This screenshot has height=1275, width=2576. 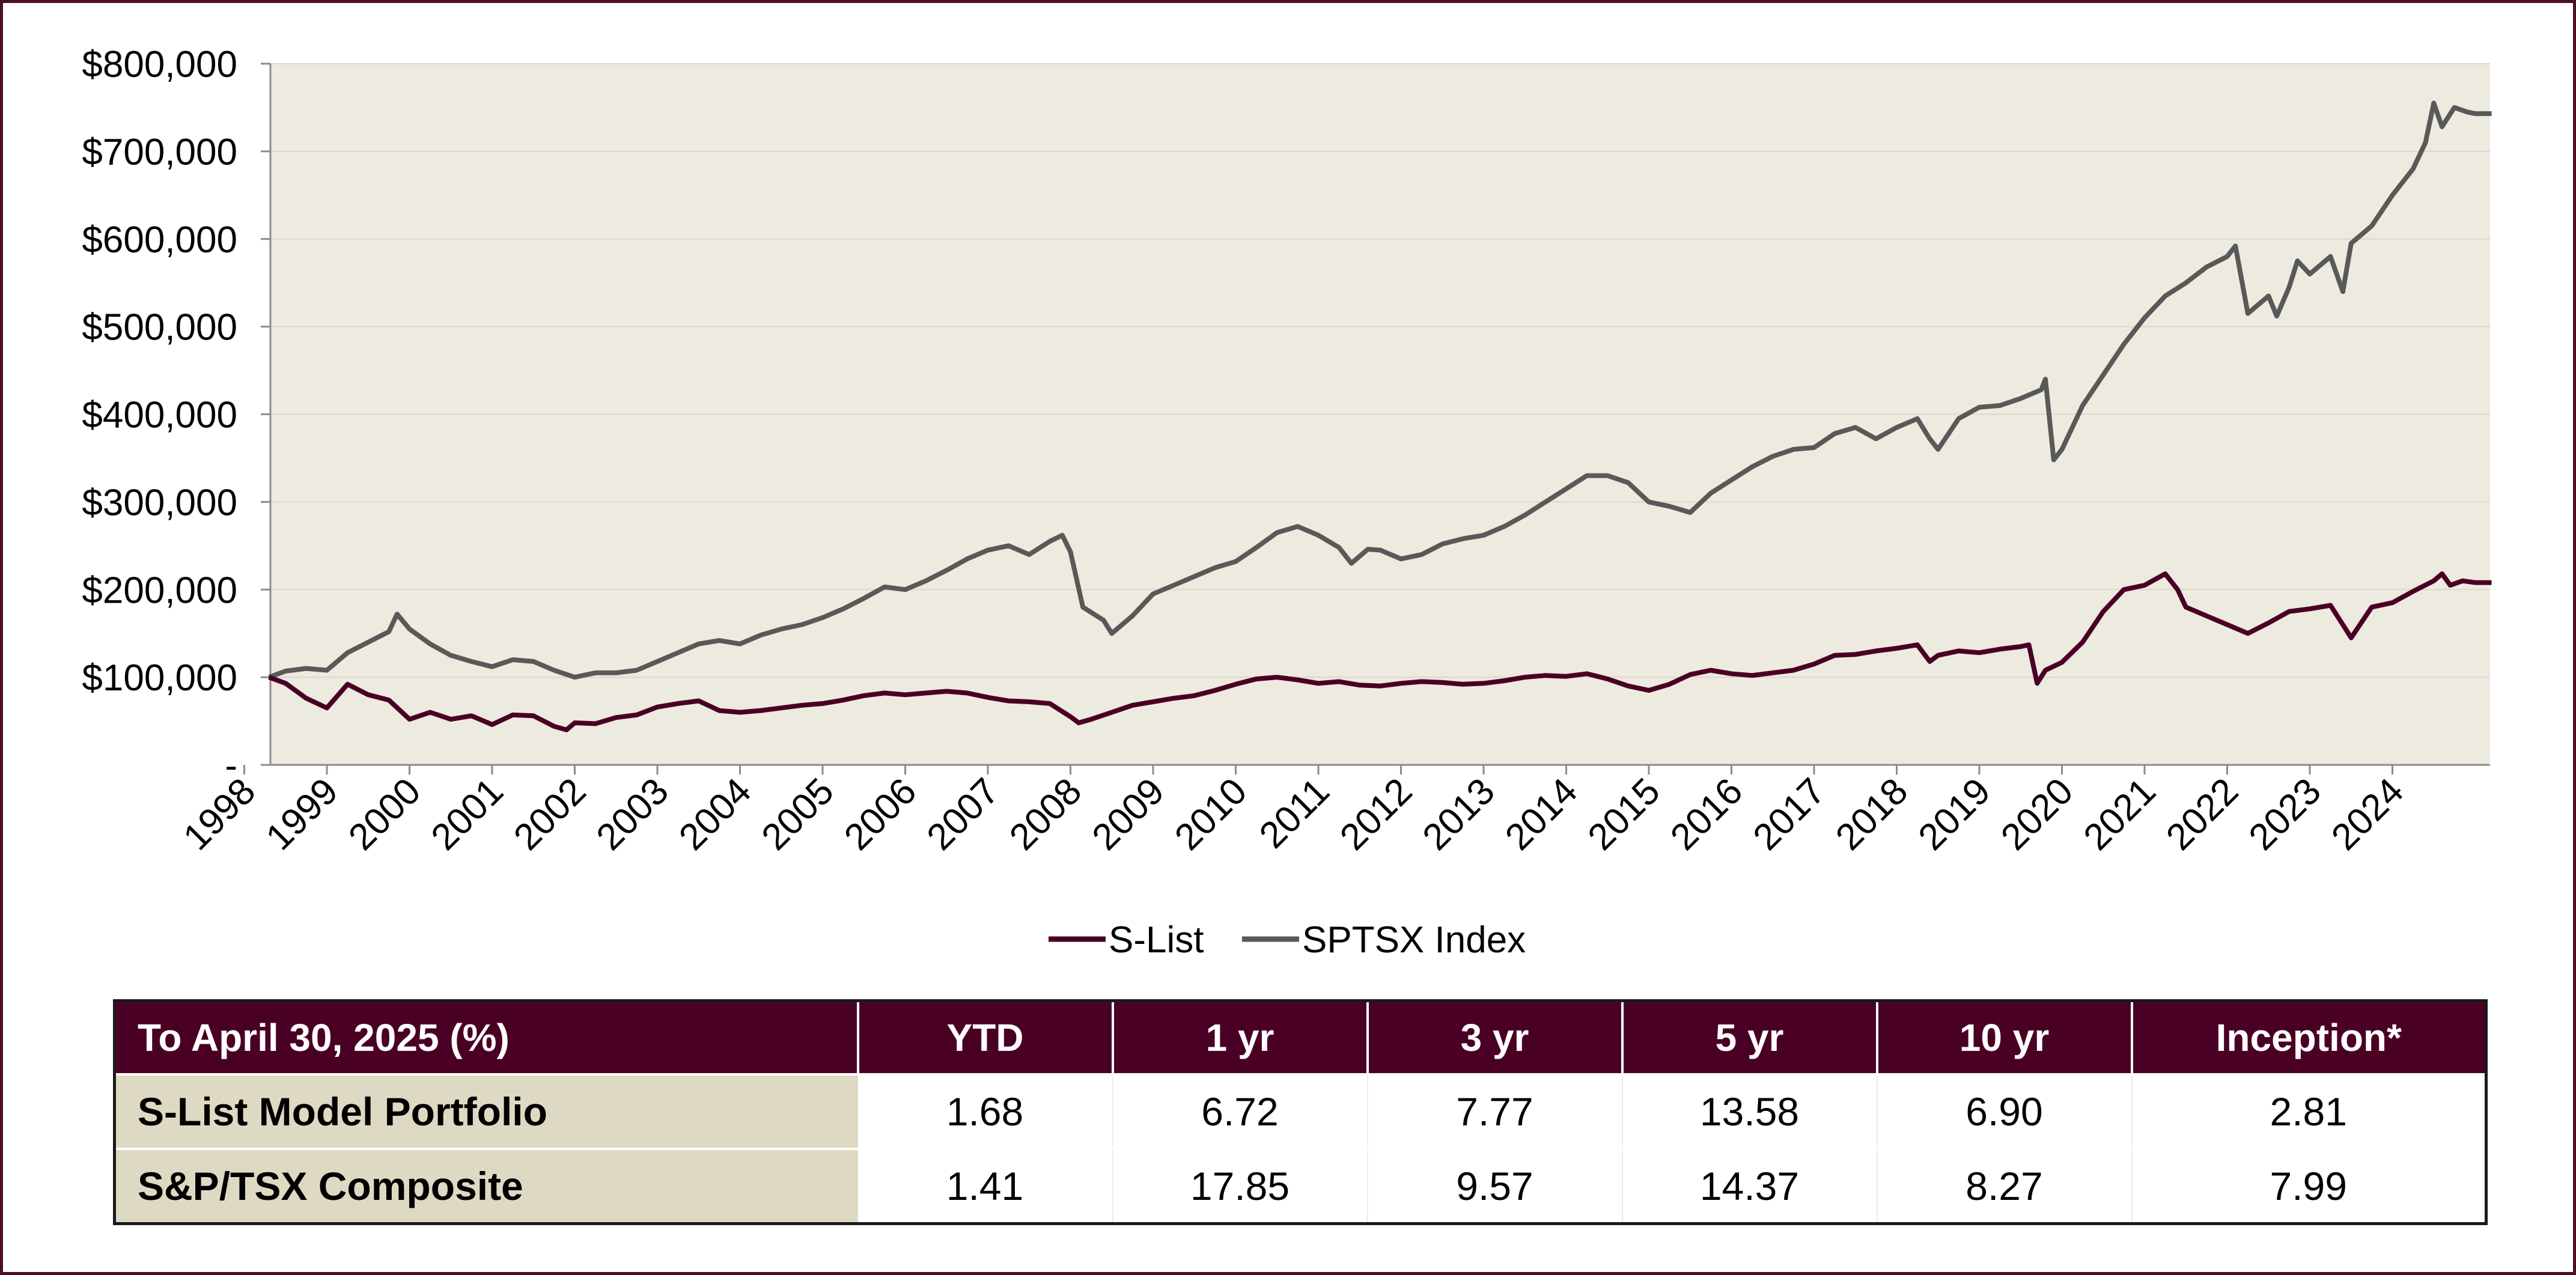 What do you see at coordinates (1750, 1186) in the screenshot?
I see `table-cell: 14.37` at bounding box center [1750, 1186].